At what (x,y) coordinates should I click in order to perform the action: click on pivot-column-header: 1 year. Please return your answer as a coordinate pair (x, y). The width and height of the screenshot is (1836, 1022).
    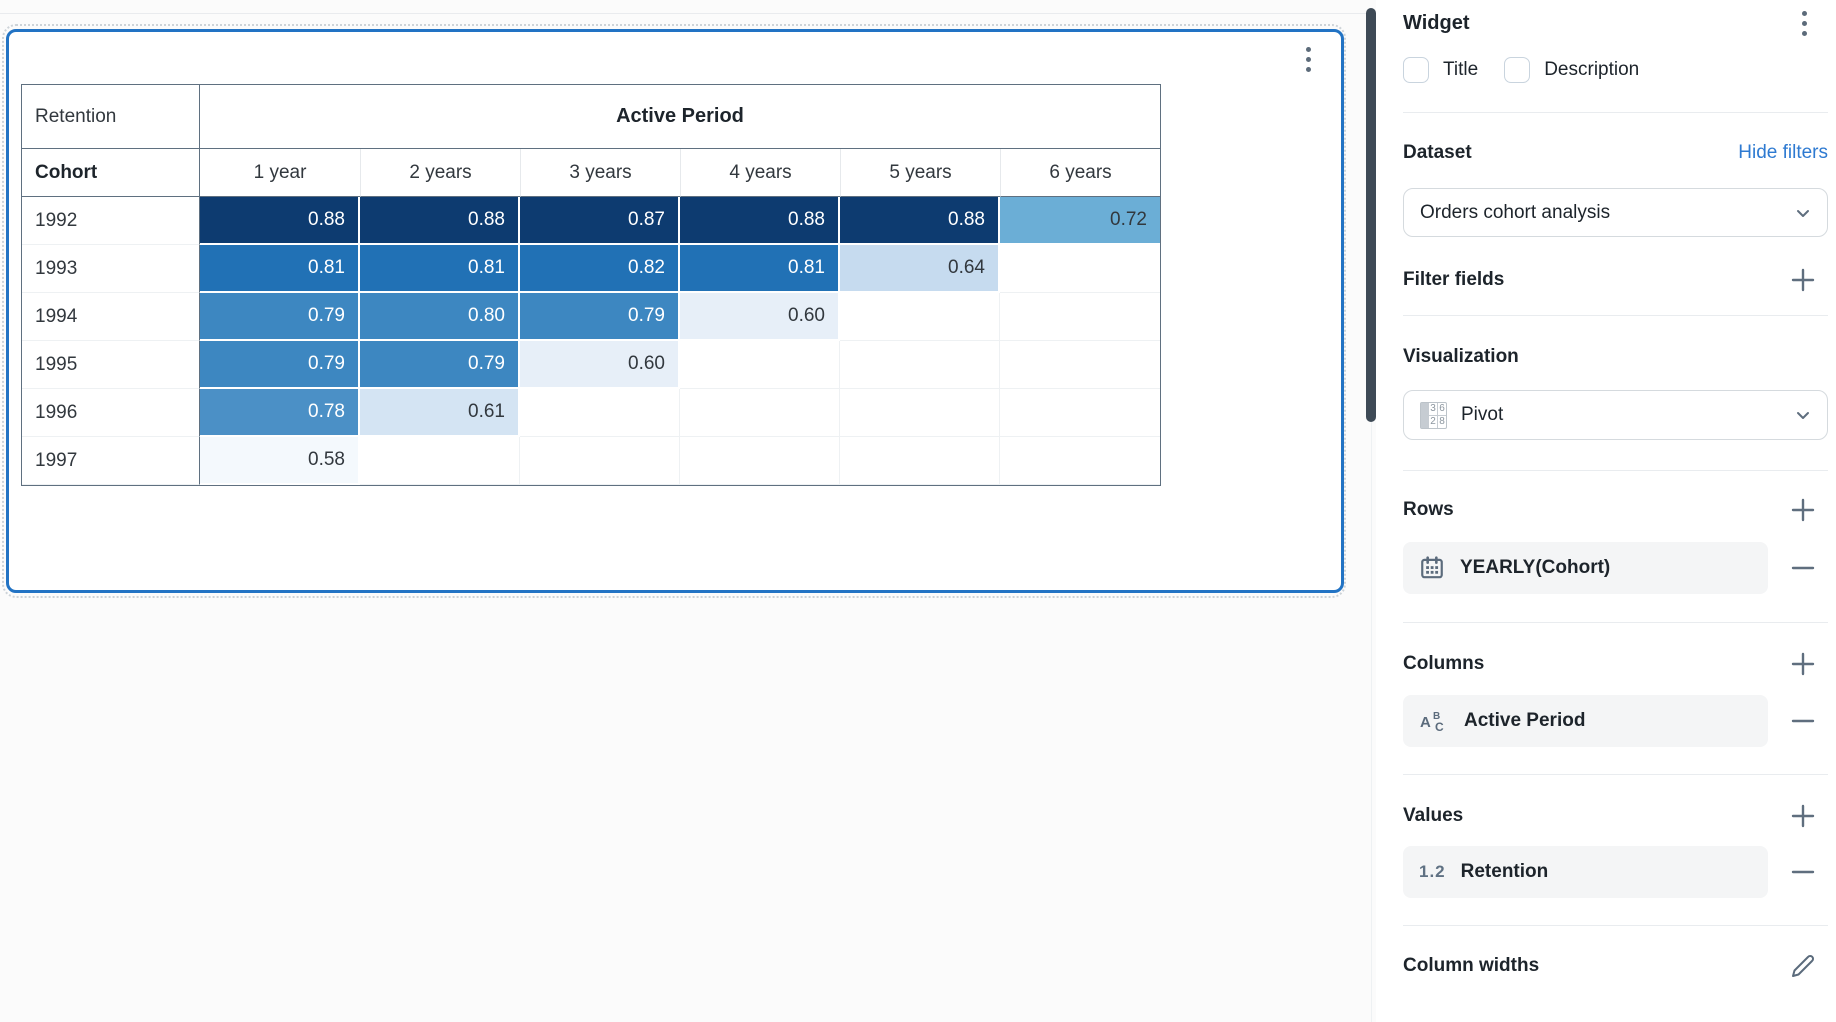
    Looking at the image, I should click on (280, 173).